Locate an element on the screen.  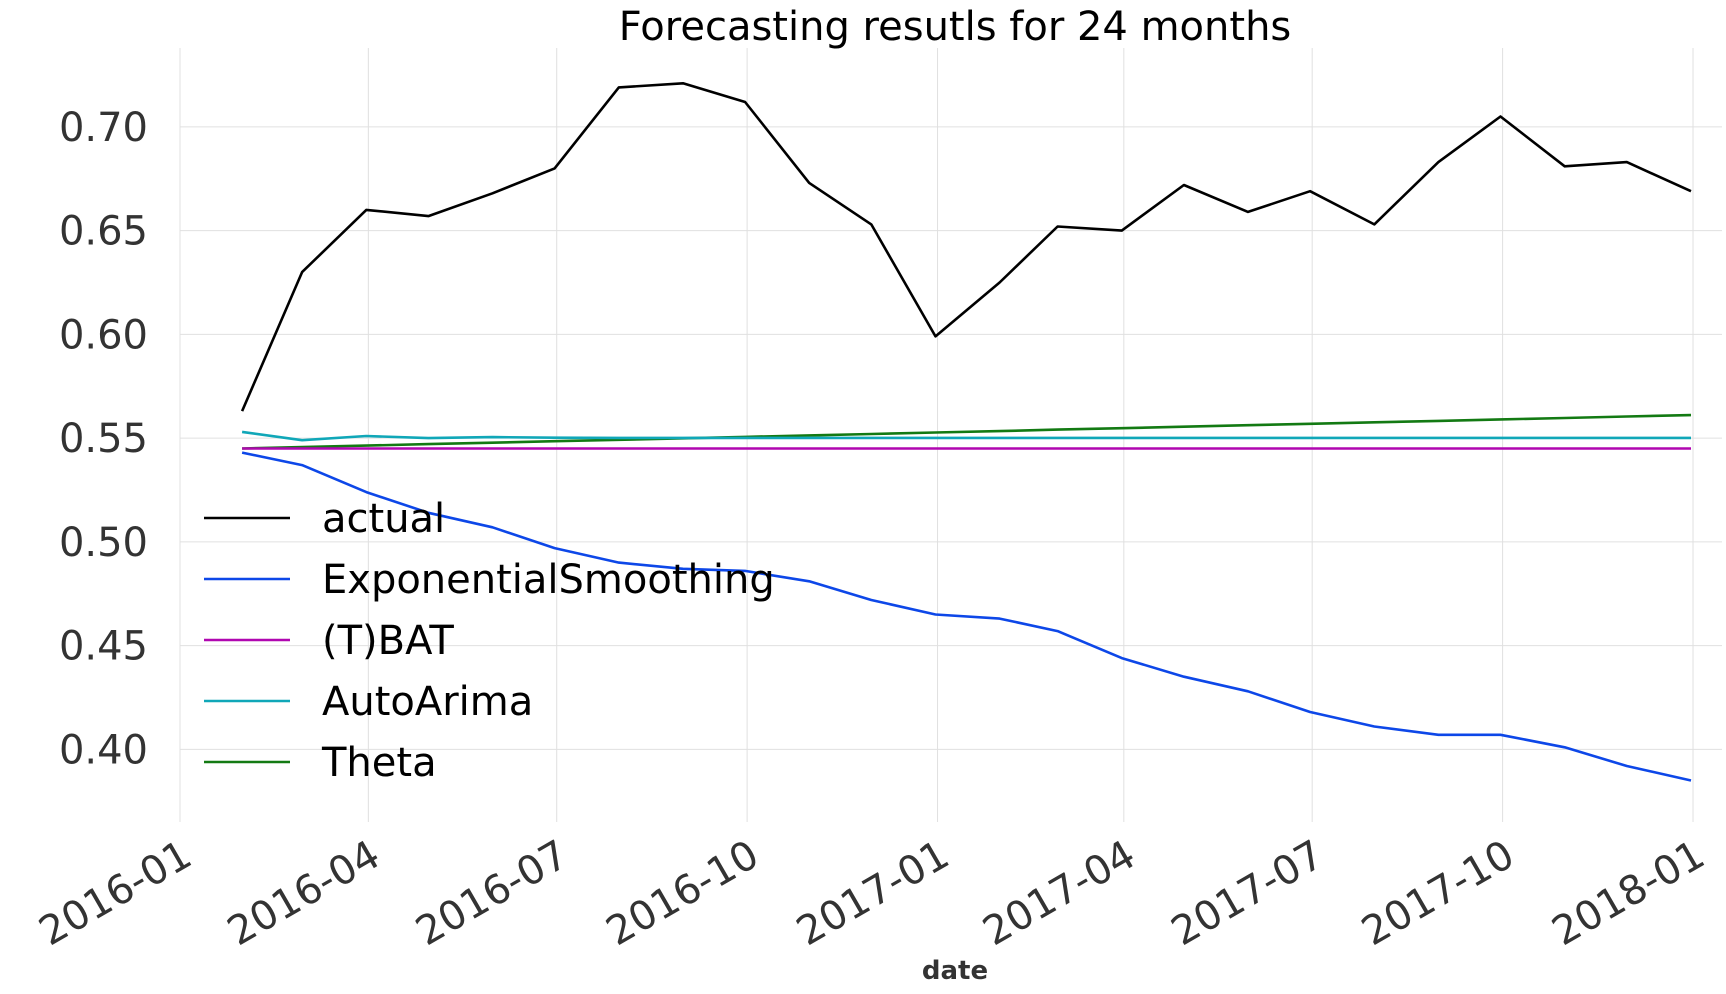
y-tick-label: 0.40 is located at coordinates (103, 750).